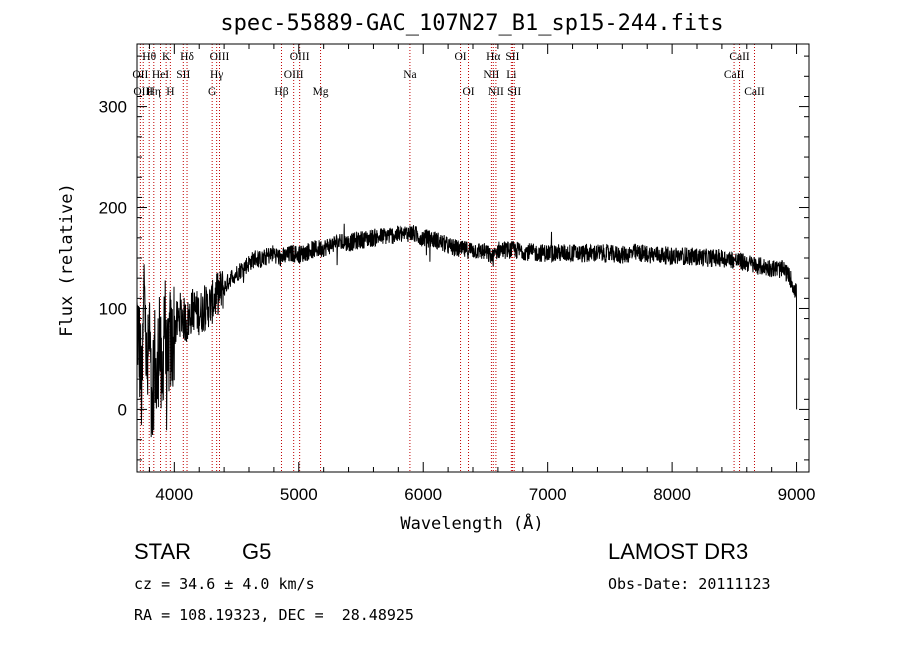  What do you see at coordinates (678, 551) in the screenshot?
I see `survey-name: LAMOST DR3` at bounding box center [678, 551].